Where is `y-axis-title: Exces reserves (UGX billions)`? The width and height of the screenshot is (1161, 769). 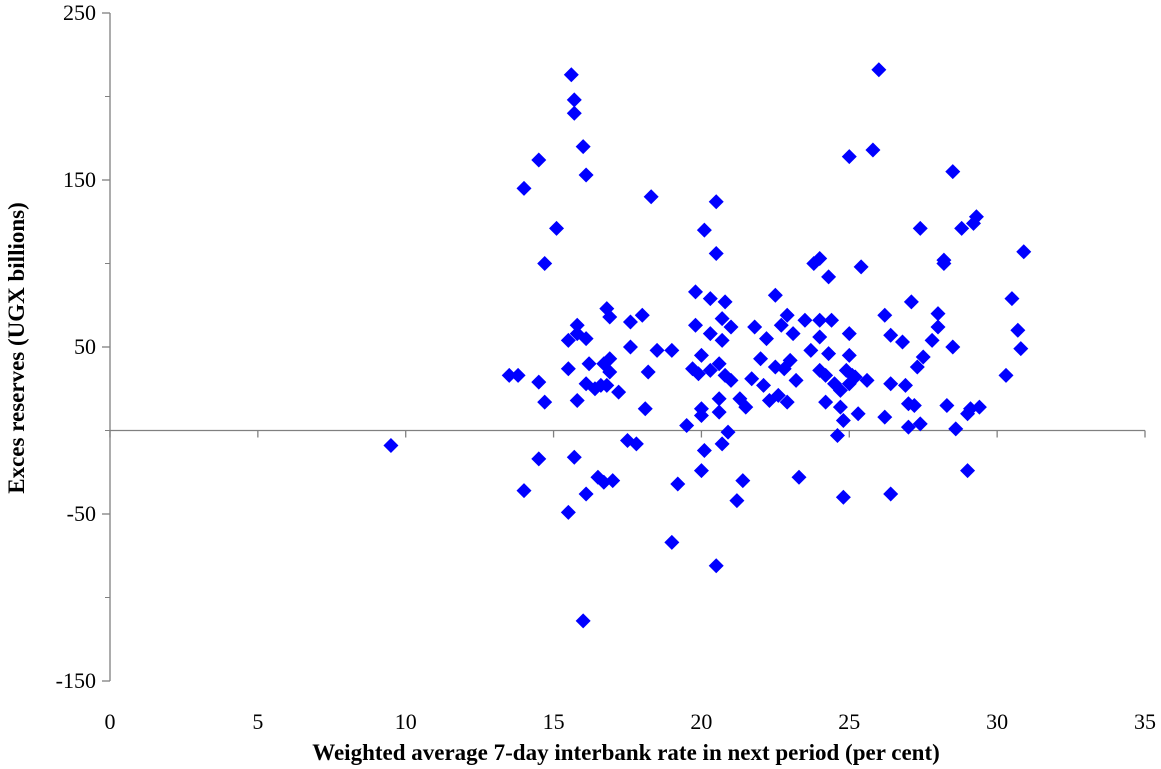
y-axis-title: Exces reserves (UGX billions) is located at coordinates (16, 348).